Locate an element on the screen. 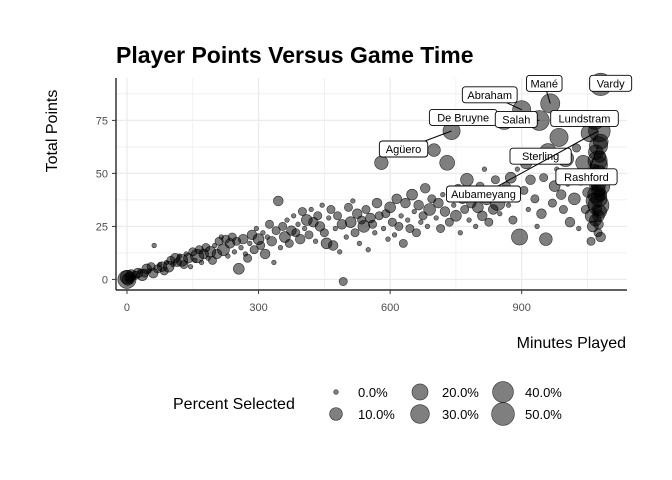 This screenshot has height=480, width=672. legend-item-label: 20.0% is located at coordinates (460, 392).